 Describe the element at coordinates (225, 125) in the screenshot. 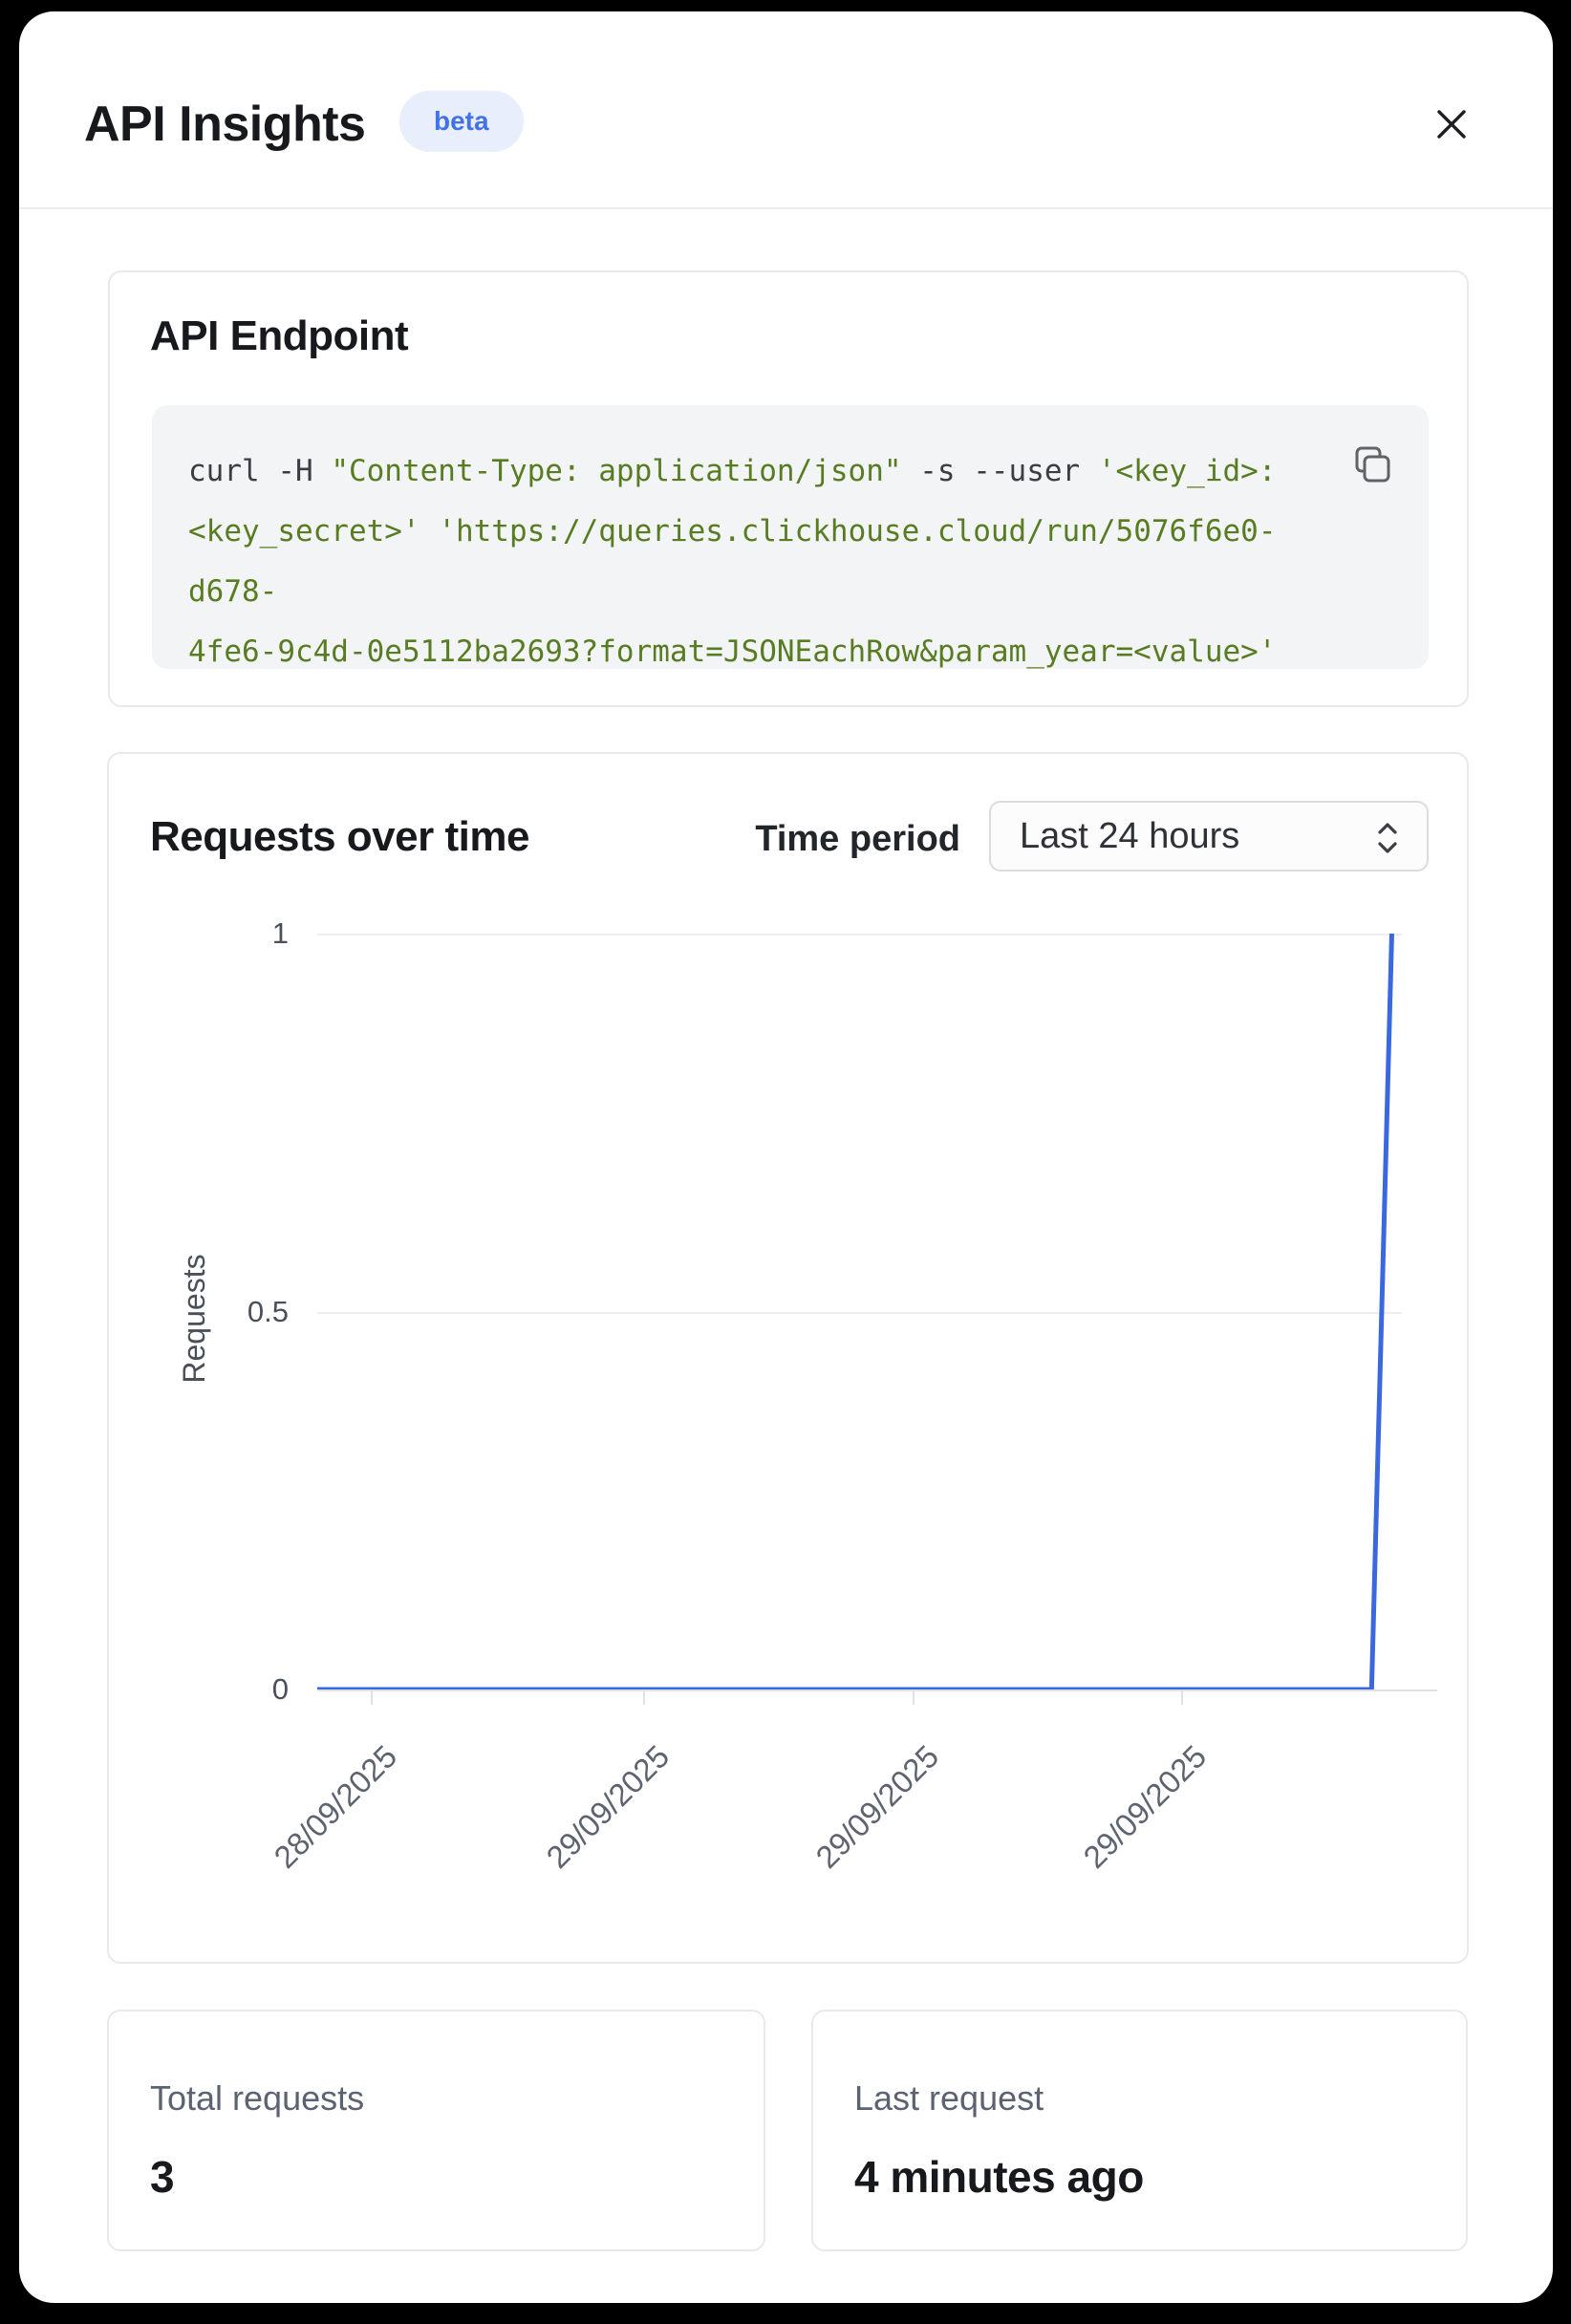

I see `page-title: API Insights` at that location.